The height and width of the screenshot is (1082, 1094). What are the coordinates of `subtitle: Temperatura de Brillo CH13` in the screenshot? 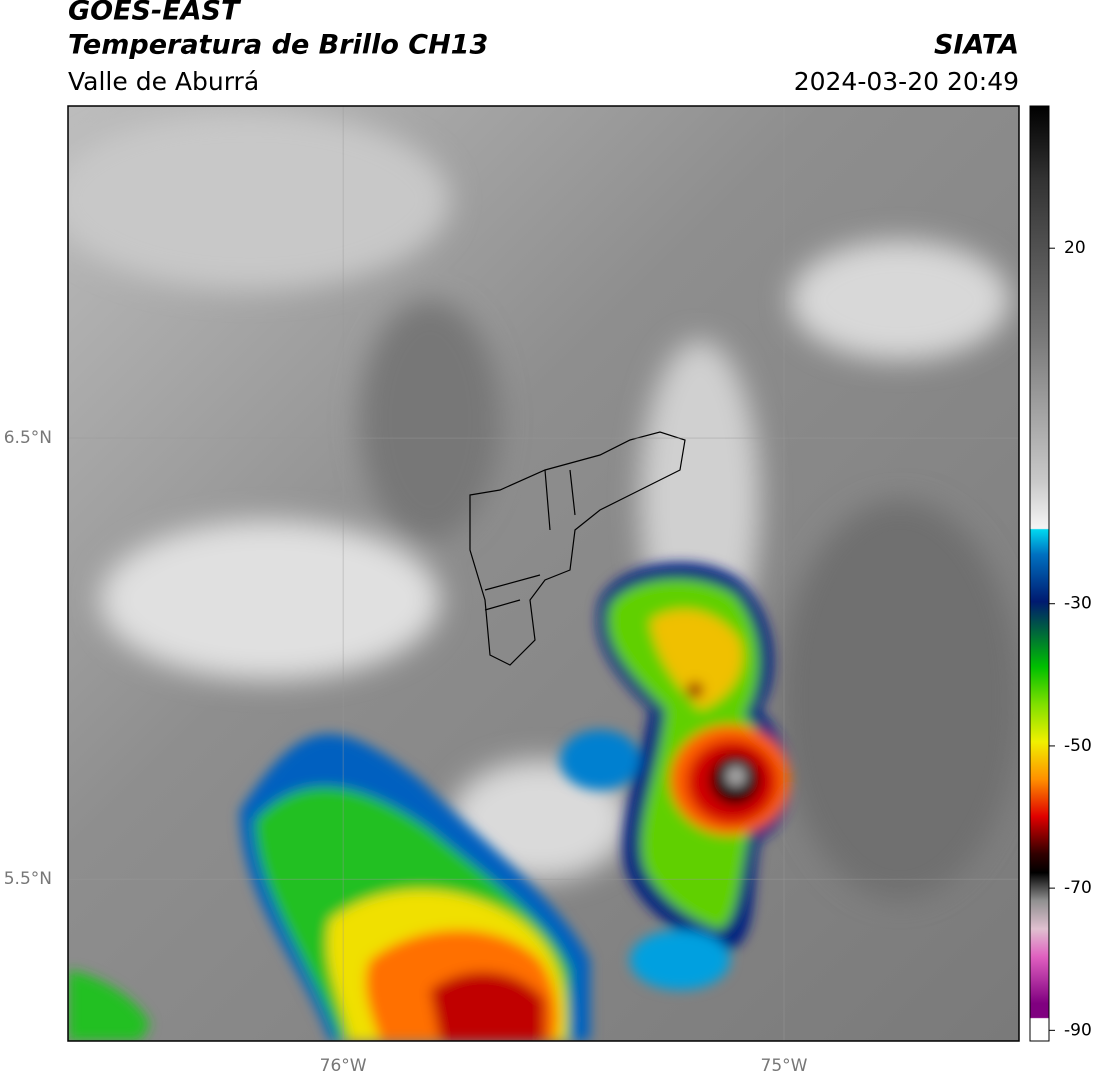 It's located at (278, 45).